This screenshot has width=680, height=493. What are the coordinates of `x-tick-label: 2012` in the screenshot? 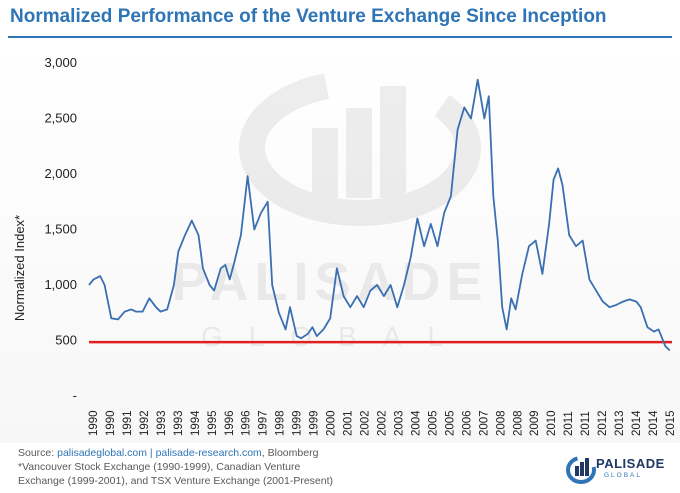 It's located at (603, 423).